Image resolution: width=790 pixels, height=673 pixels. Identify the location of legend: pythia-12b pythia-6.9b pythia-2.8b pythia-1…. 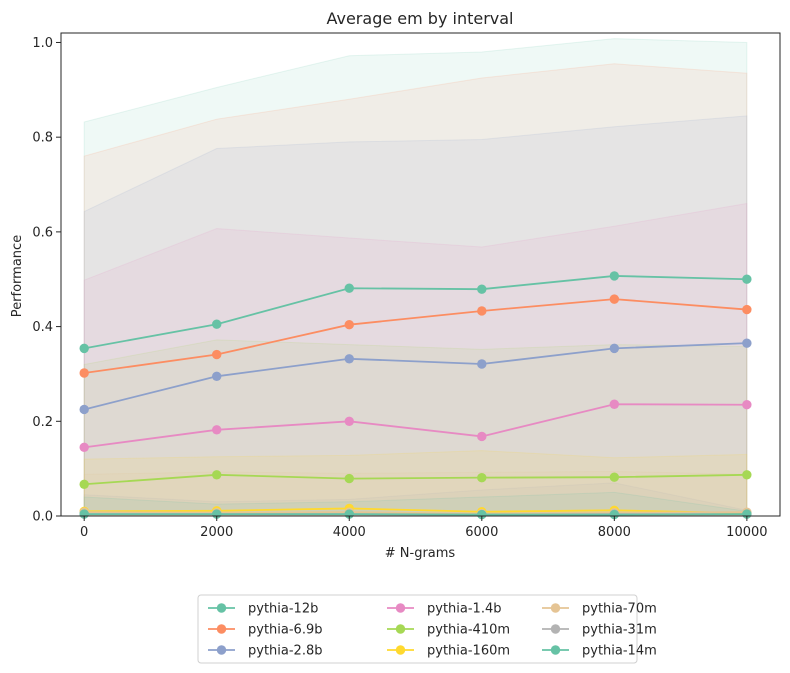
(427, 629).